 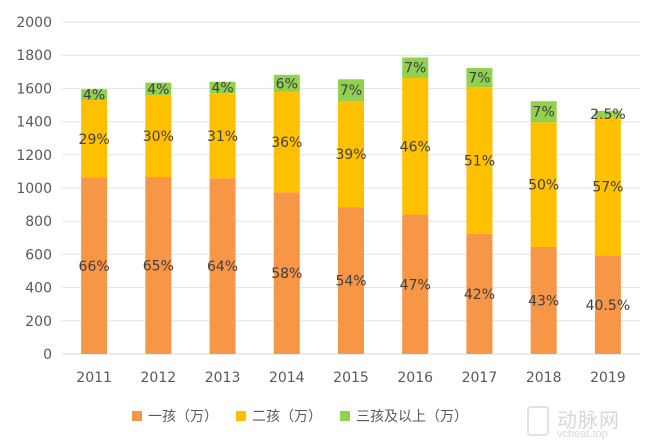 I want to click on watermark-brand-cn: 动脉网, so click(x=588, y=420).